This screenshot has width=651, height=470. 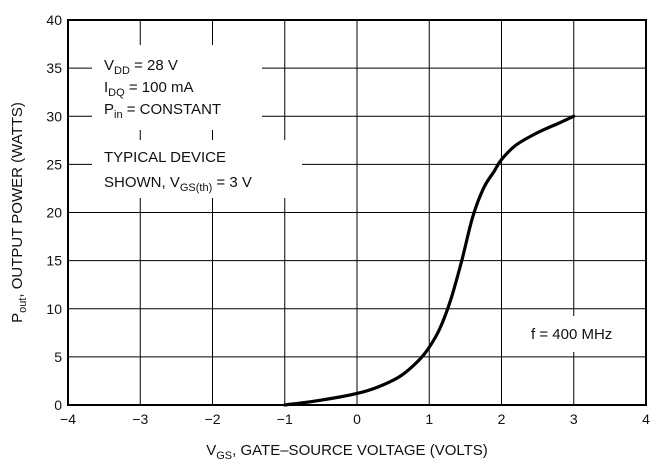 I want to click on x-tick-label: 4, so click(x=646, y=419).